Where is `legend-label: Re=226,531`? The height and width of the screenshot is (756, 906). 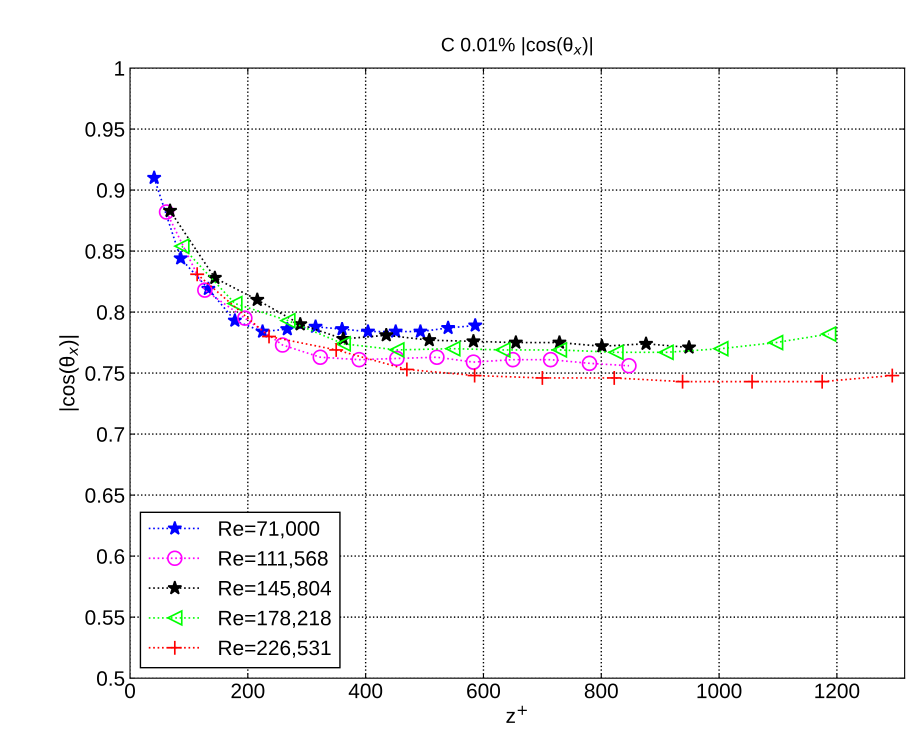 legend-label: Re=226,531 is located at coordinates (275, 649).